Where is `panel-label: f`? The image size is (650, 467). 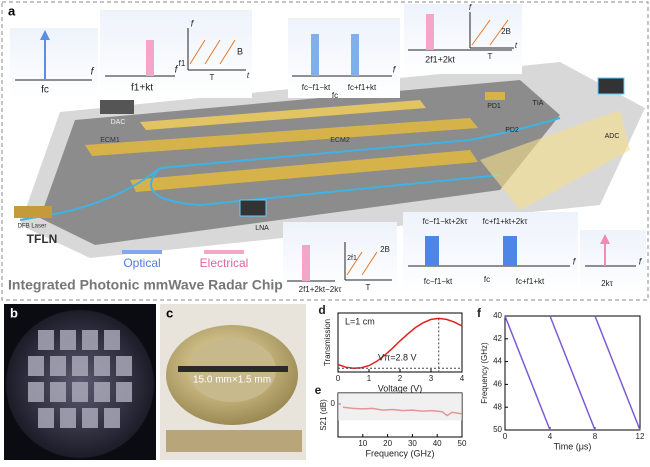
panel-label: f is located at coordinates (479, 313).